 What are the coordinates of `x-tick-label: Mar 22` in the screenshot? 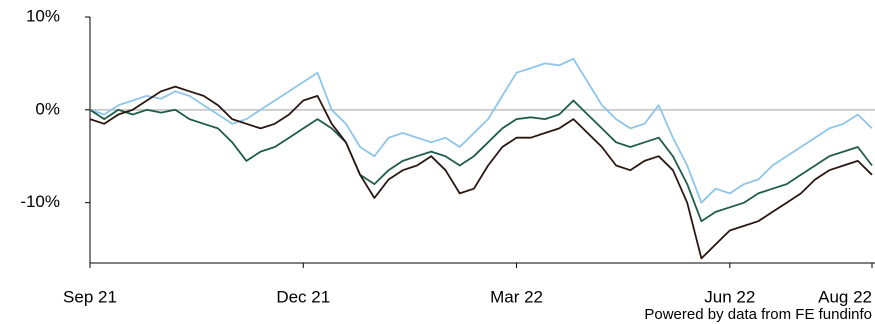 It's located at (516, 296).